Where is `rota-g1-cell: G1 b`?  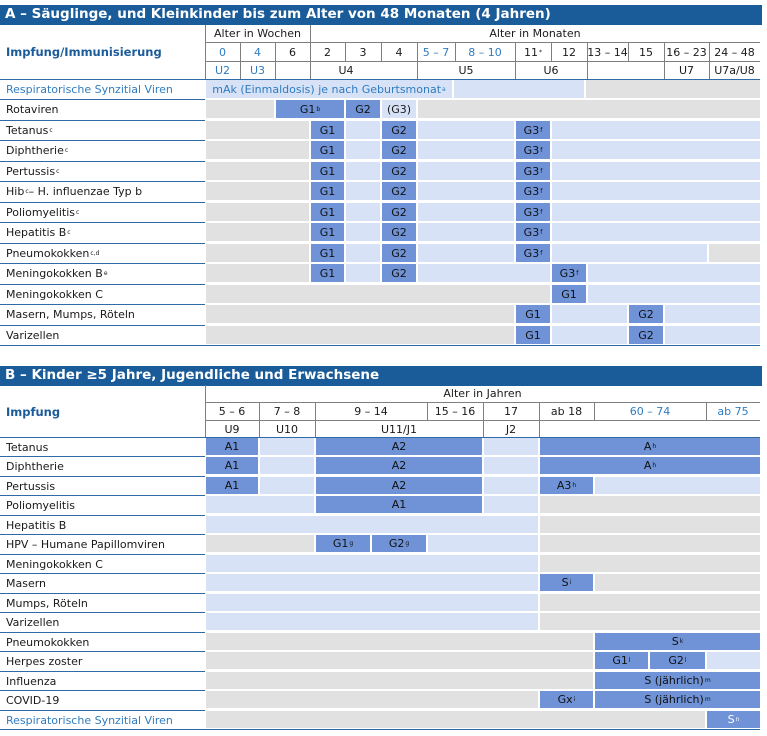 rota-g1-cell: G1 b is located at coordinates (310, 109).